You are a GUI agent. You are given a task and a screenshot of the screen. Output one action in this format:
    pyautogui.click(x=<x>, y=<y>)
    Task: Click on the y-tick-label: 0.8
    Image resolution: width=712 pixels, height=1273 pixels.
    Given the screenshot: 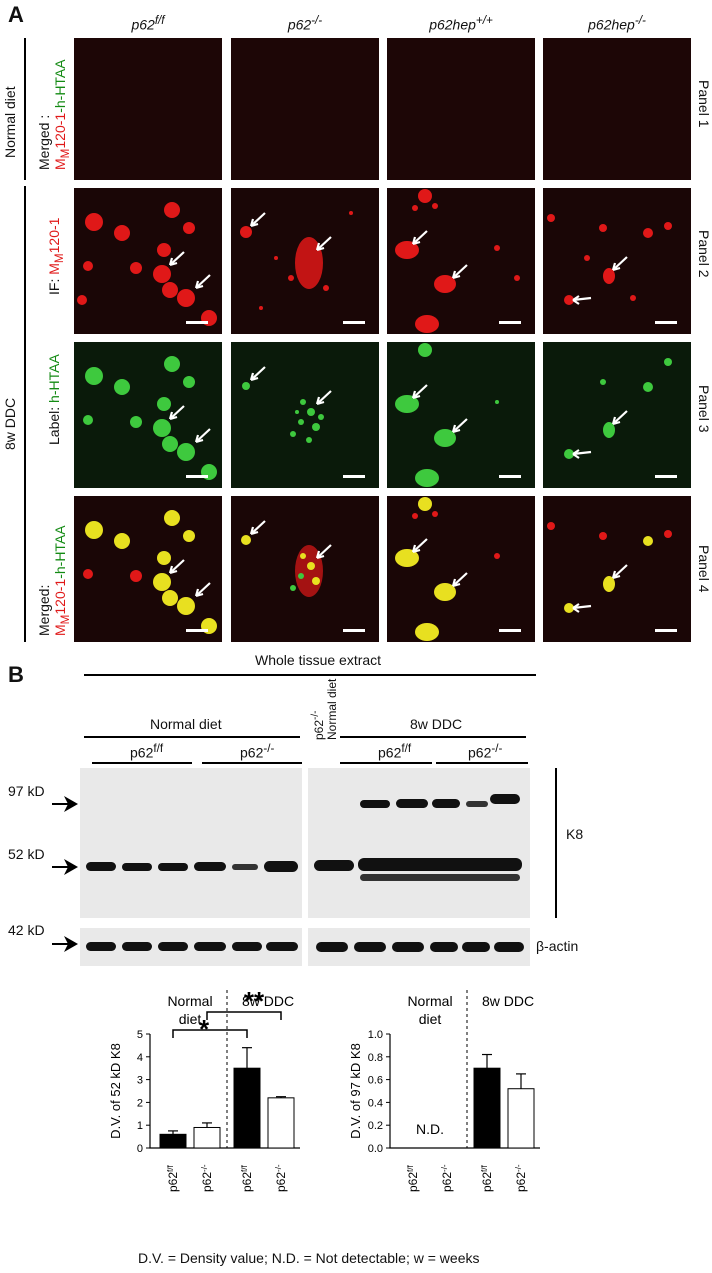 What is the action you would take?
    pyautogui.click(x=375, y=1058)
    